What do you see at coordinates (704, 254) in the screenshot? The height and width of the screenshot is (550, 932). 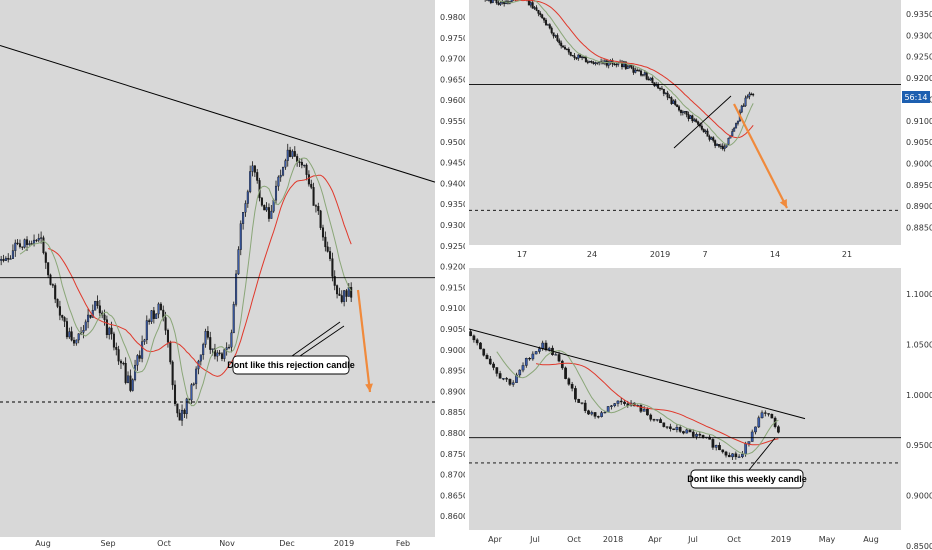 I see `x-tick-label: 7` at bounding box center [704, 254].